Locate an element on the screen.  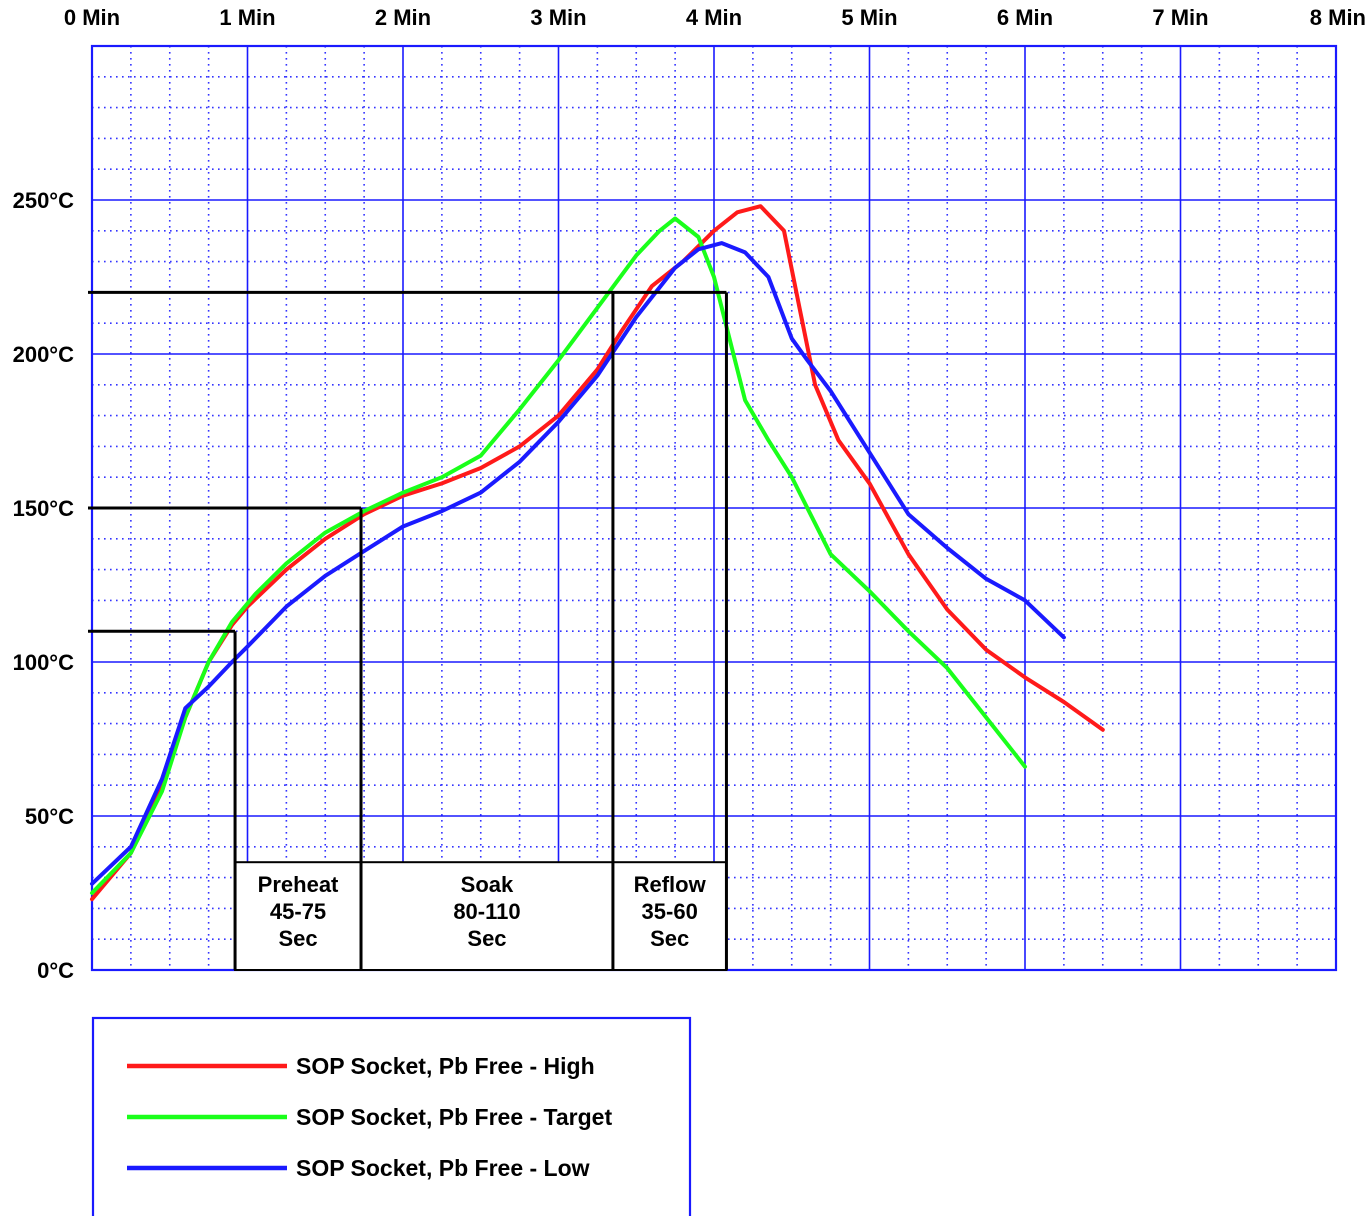
phase-label: 80-110 is located at coordinates (486, 911).